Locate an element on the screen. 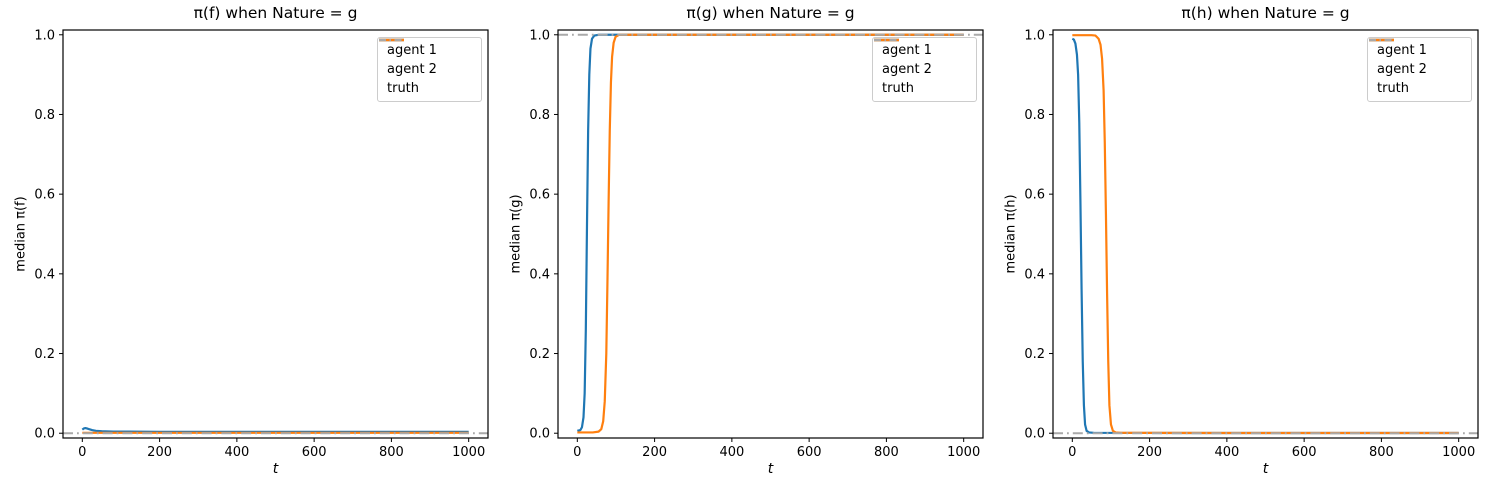 The height and width of the screenshot is (490, 1487). plot-title-pi-h: π(h) when Nature = g is located at coordinates (1265, 13).